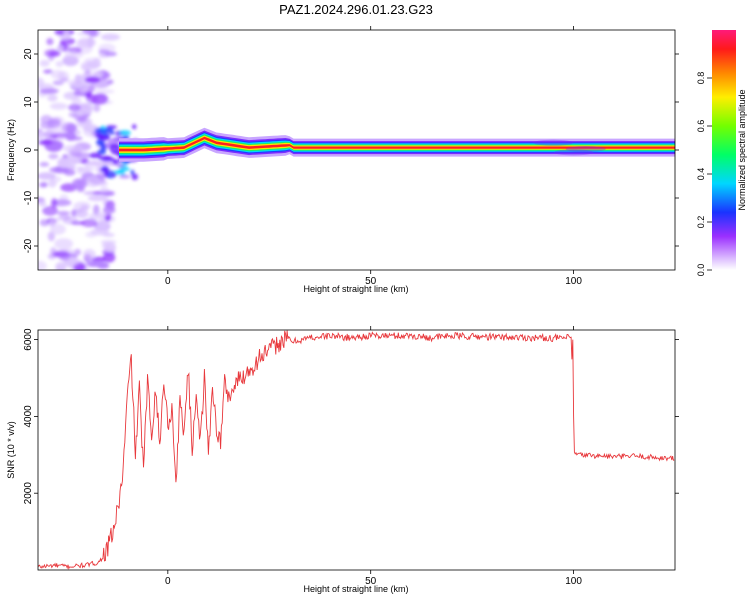  I want to click on snr-xtick-label: 50, so click(371, 581).